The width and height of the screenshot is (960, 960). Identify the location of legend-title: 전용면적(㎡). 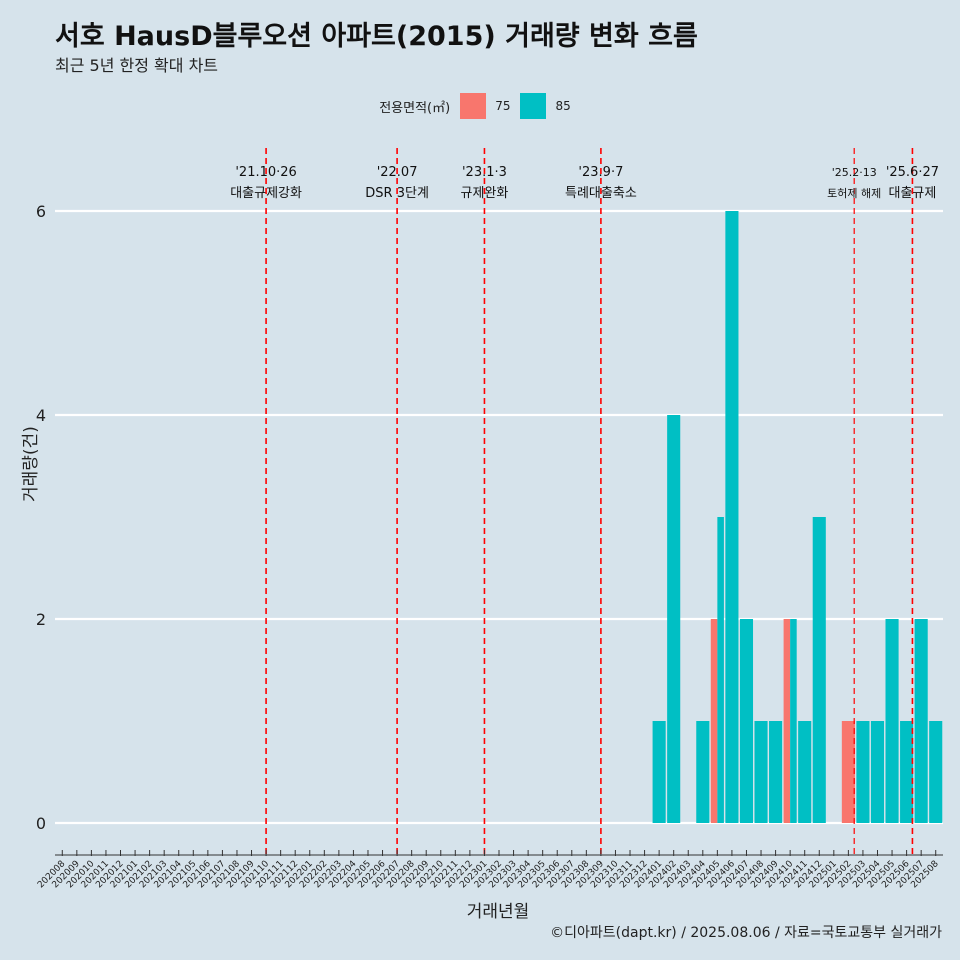
(415, 108).